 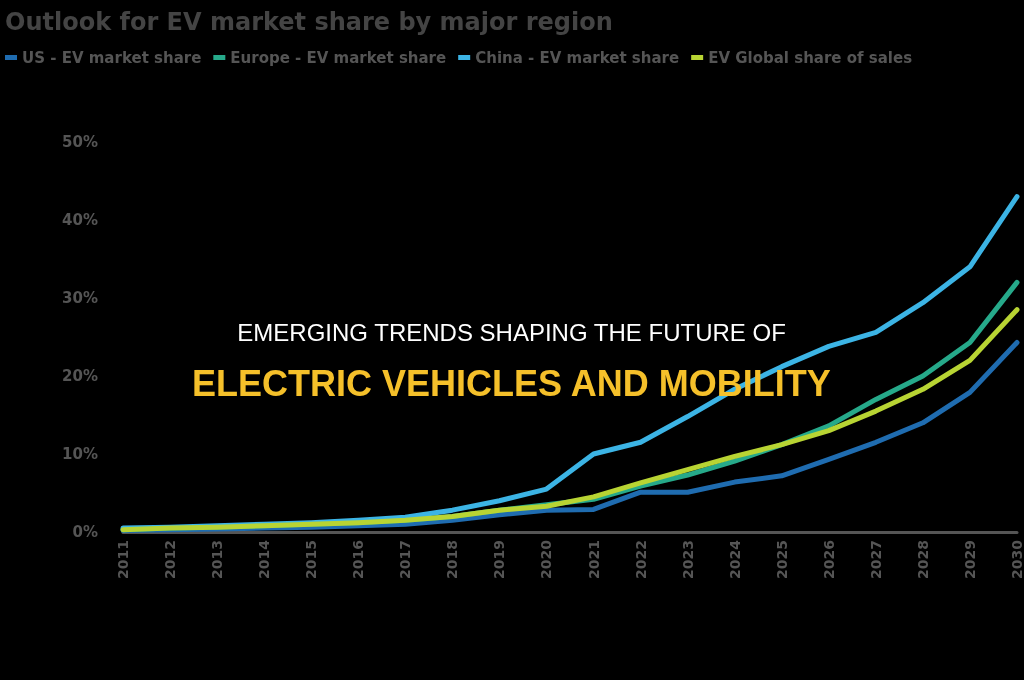 What do you see at coordinates (640, 559) in the screenshot?
I see `x-tick-label: 2022` at bounding box center [640, 559].